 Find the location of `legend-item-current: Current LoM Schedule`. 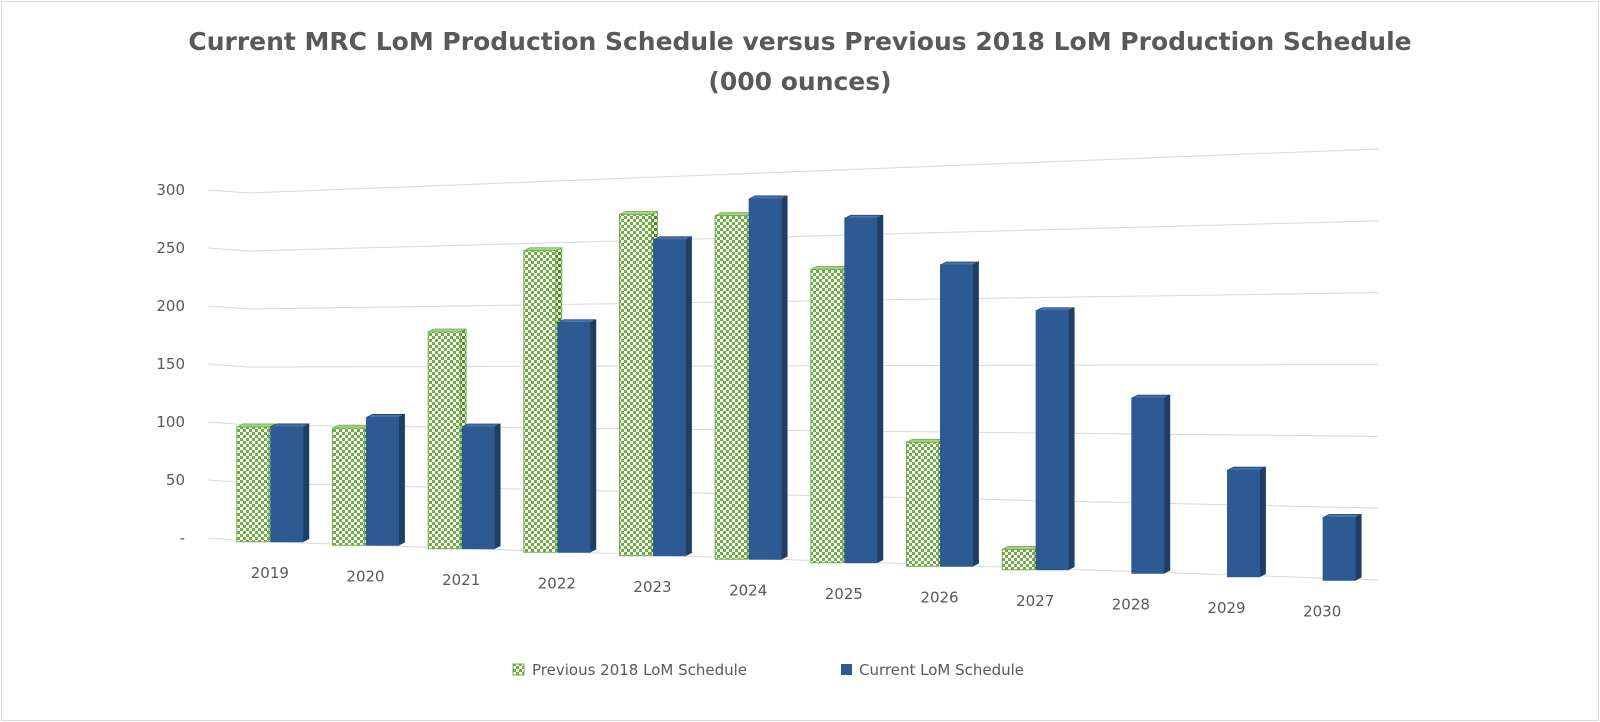

legend-item-current: Current LoM Schedule is located at coordinates (932, 670).